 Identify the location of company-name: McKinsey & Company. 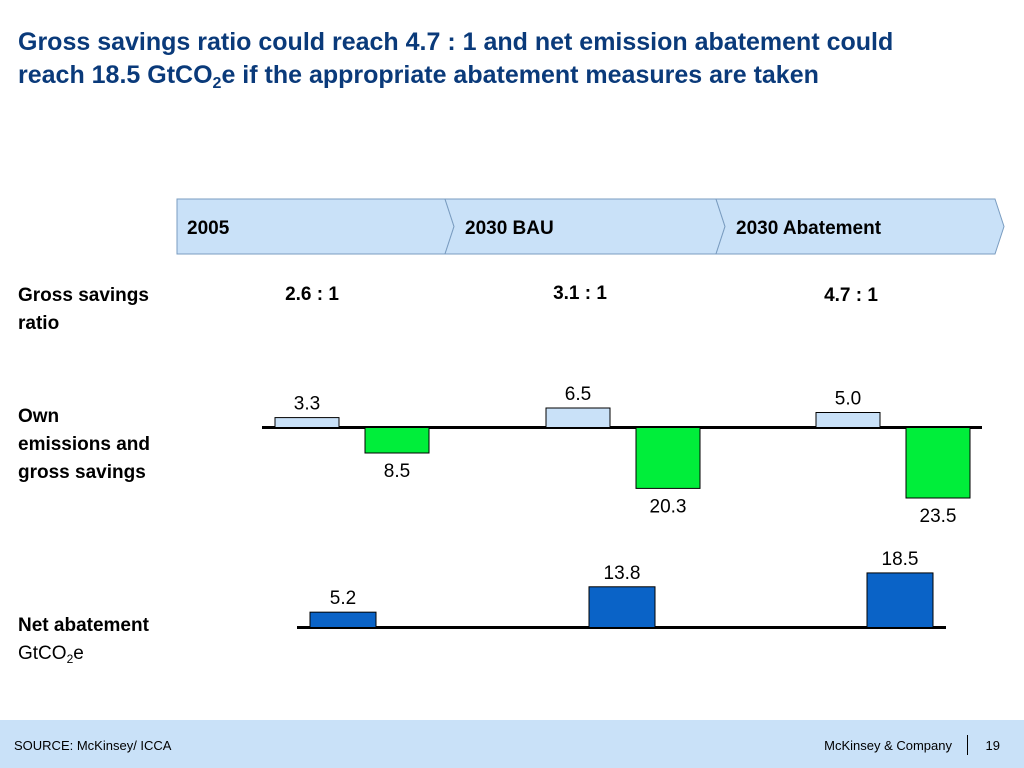
(888, 745).